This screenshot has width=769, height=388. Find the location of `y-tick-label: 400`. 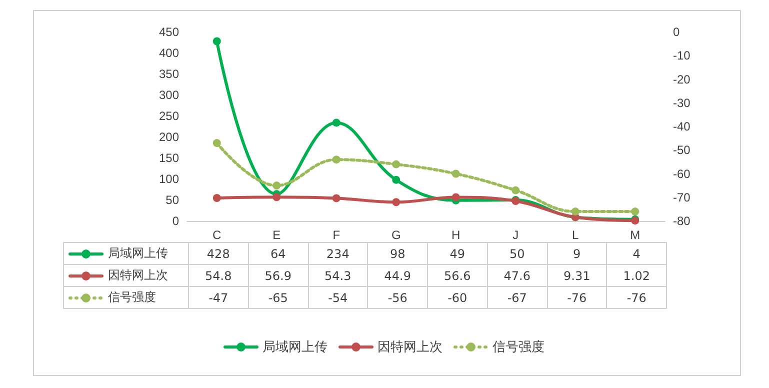

y-tick-label: 400 is located at coordinates (169, 53).